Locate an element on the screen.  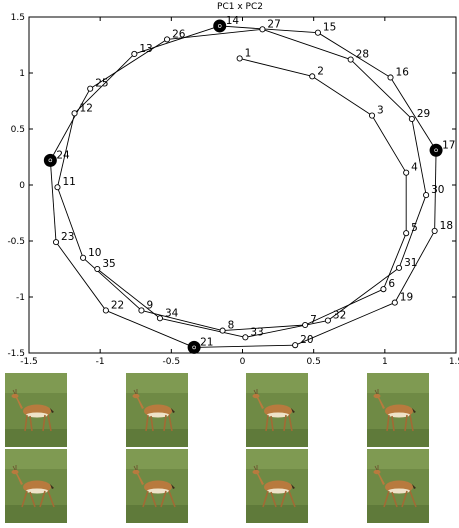
point-label: 24 is located at coordinates (63, 155).